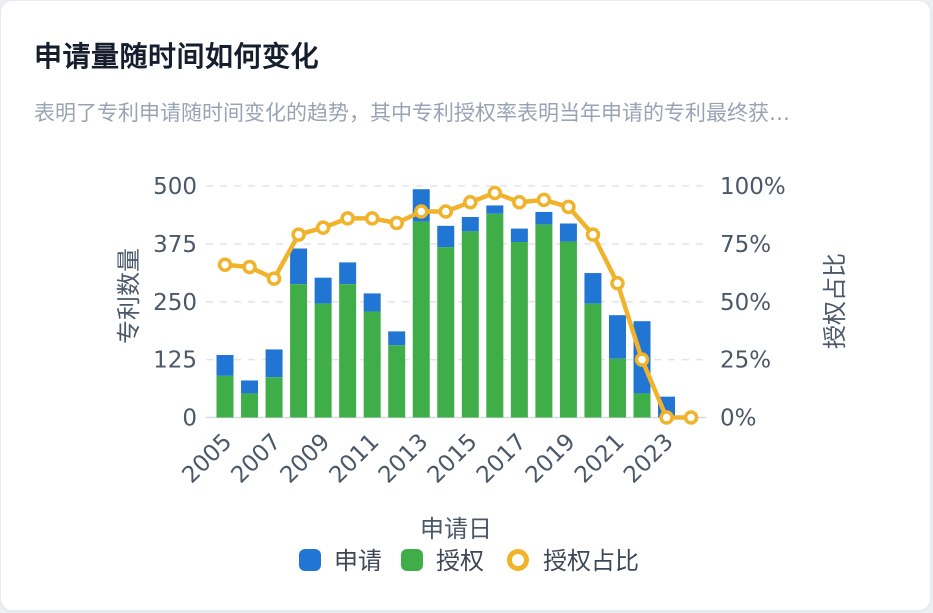 The height and width of the screenshot is (613, 933). Describe the element at coordinates (404, 459) in the screenshot. I see `x-axis-tick: 2013` at that location.